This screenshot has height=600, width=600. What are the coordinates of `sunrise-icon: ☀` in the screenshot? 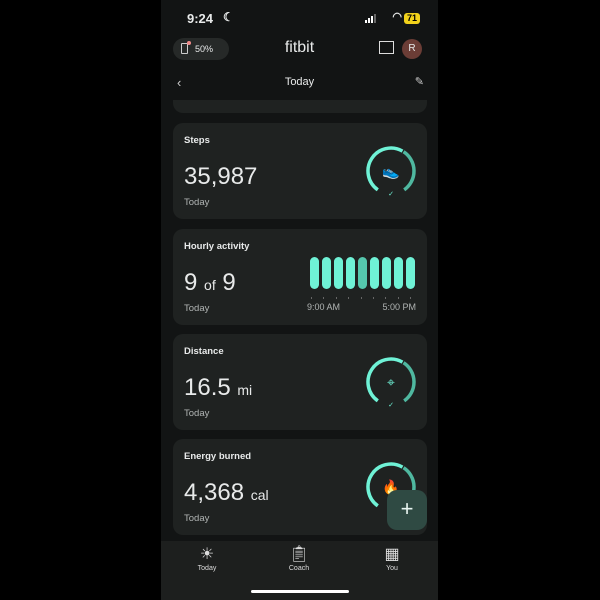 It's located at (207, 554).